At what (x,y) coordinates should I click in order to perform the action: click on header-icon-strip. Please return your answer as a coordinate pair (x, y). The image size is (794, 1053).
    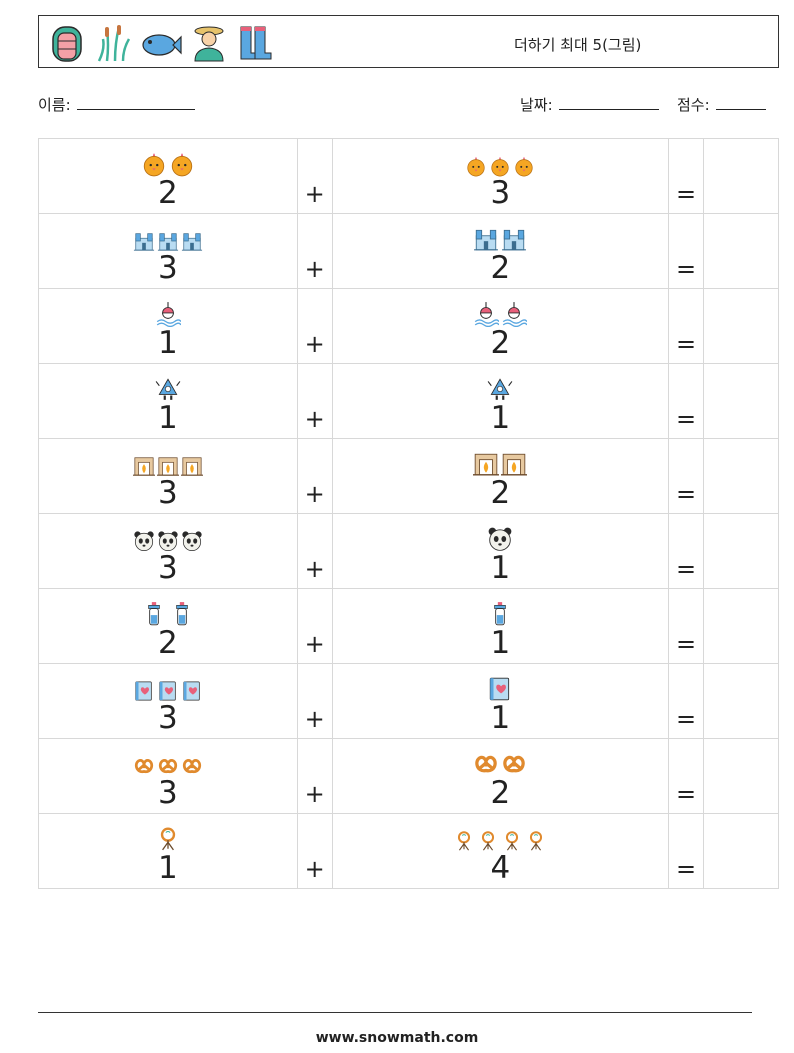
    Looking at the image, I should click on (161, 42).